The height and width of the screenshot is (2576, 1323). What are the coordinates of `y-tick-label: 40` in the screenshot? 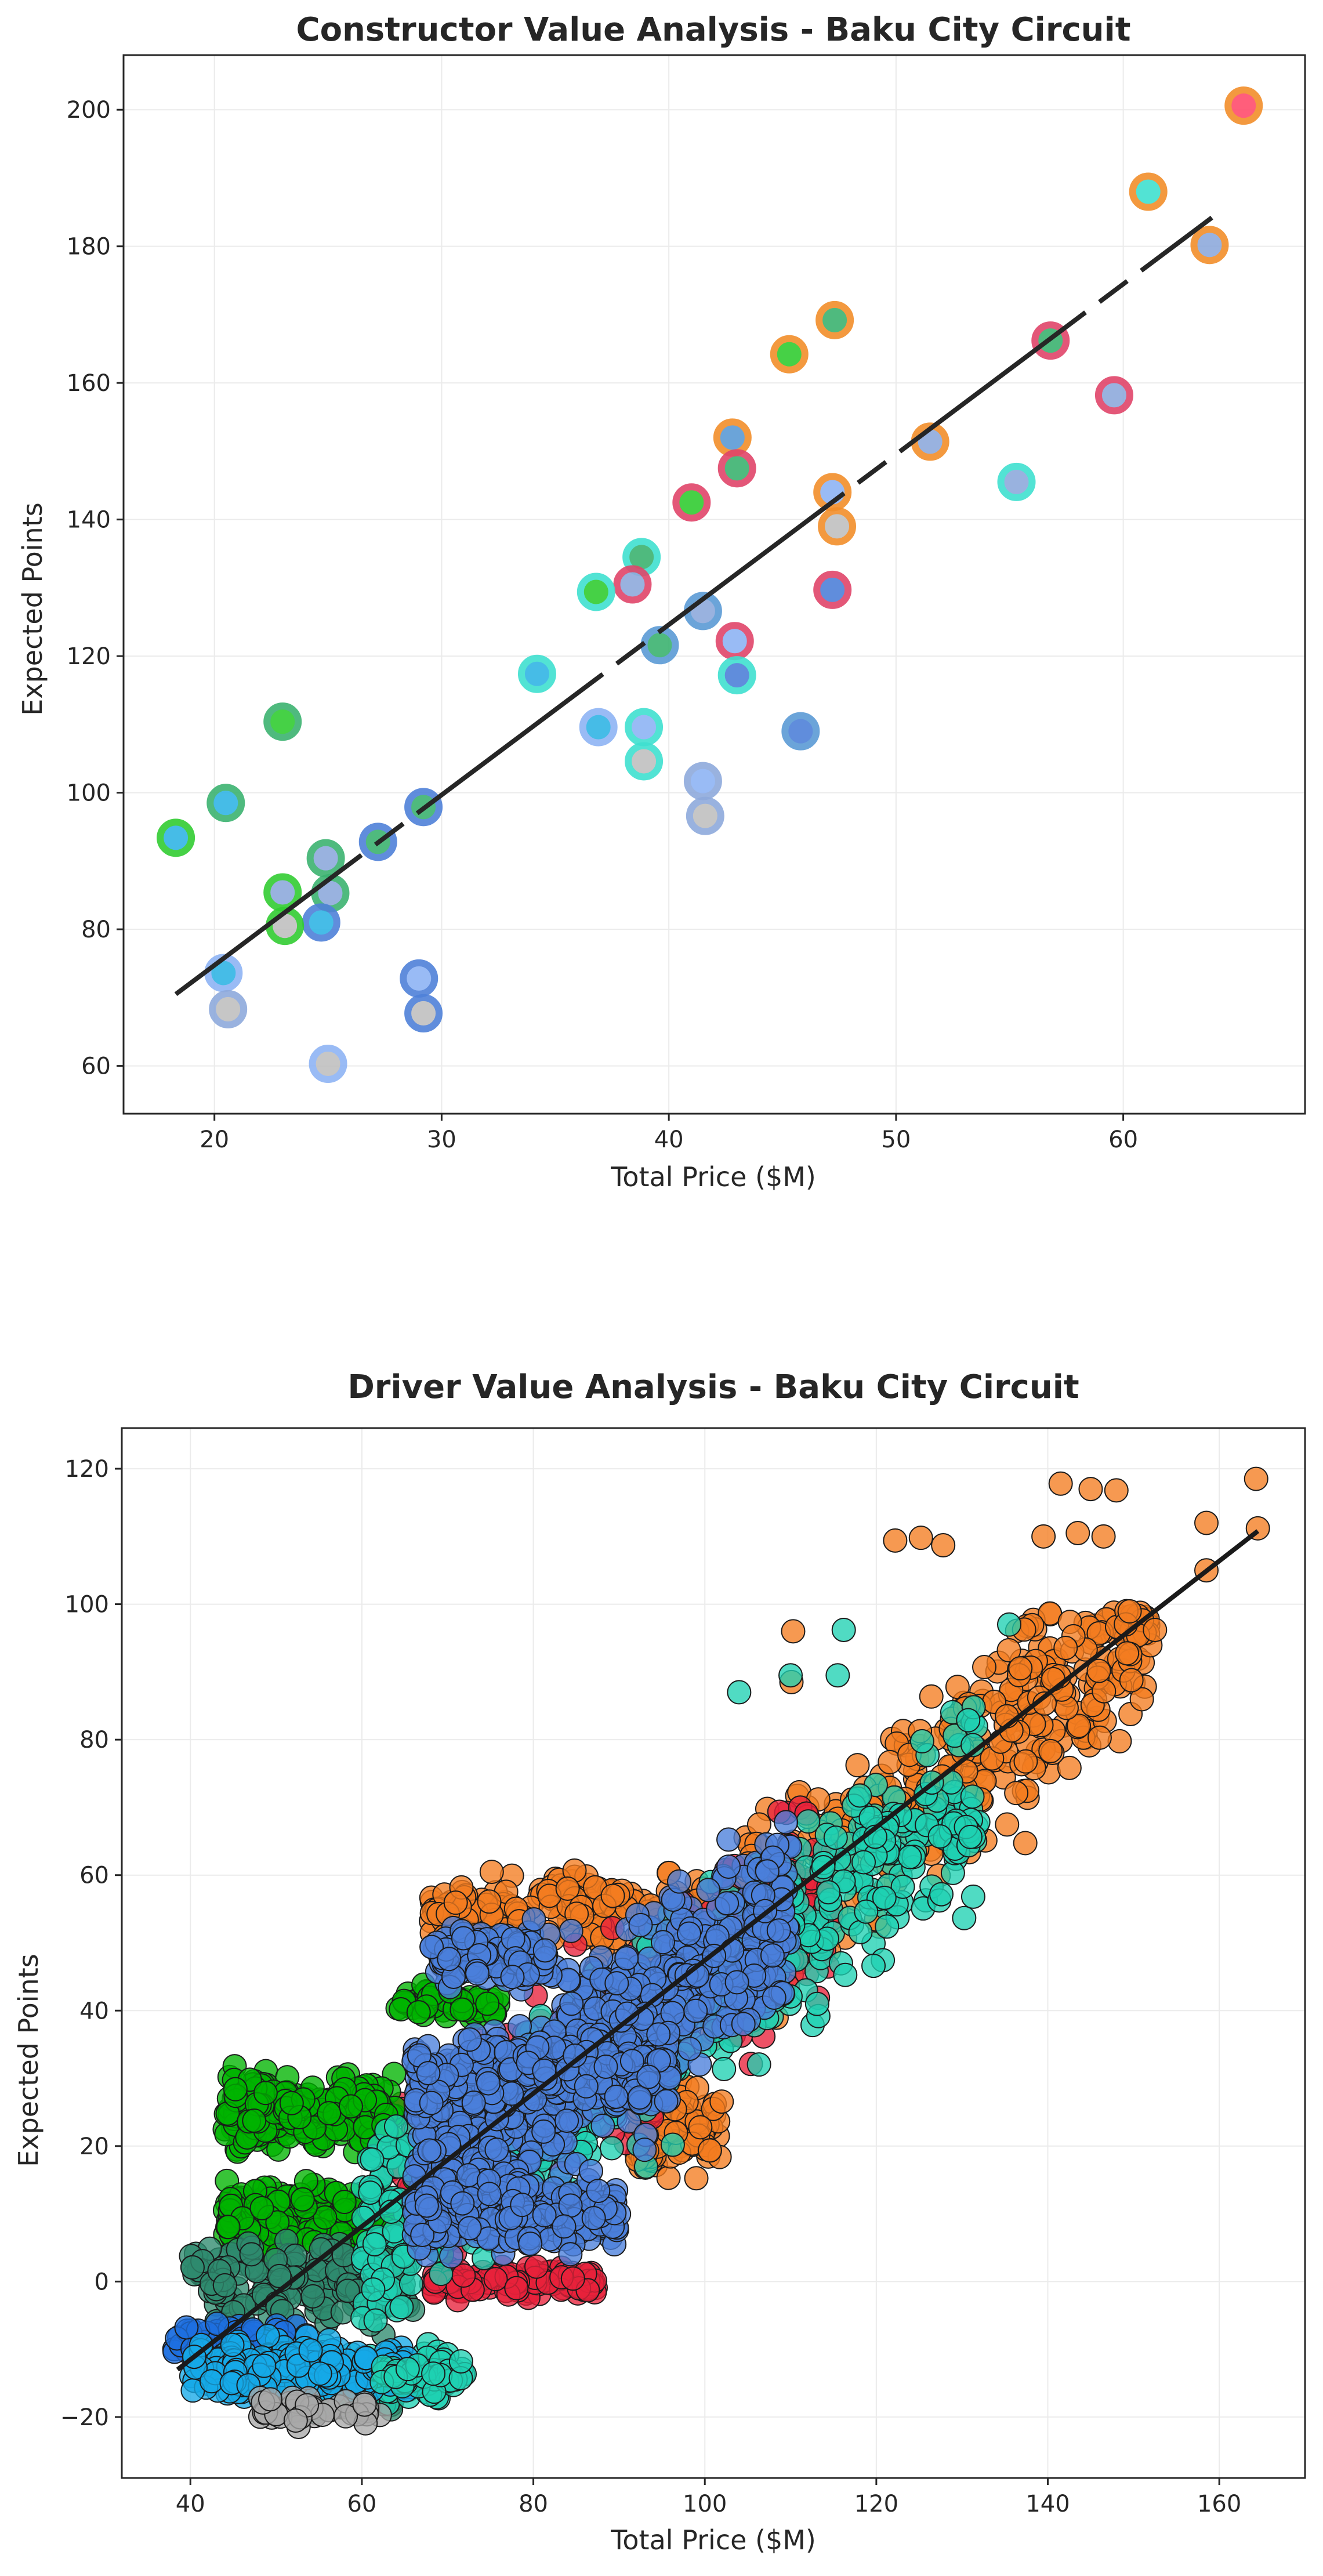 It's located at (94, 2011).